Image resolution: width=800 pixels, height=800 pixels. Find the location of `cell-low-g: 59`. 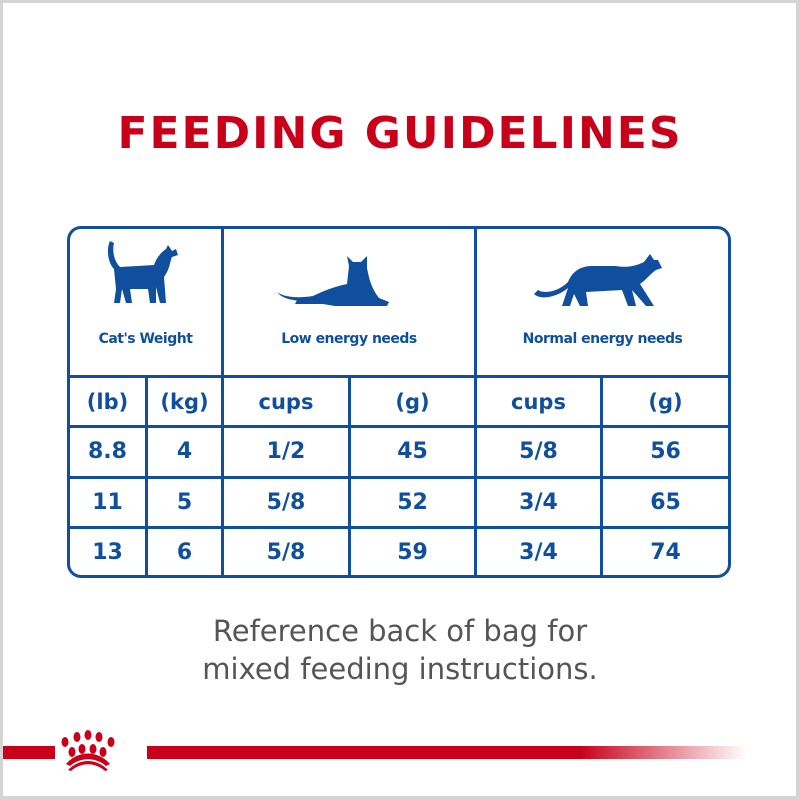

cell-low-g: 59 is located at coordinates (412, 552).